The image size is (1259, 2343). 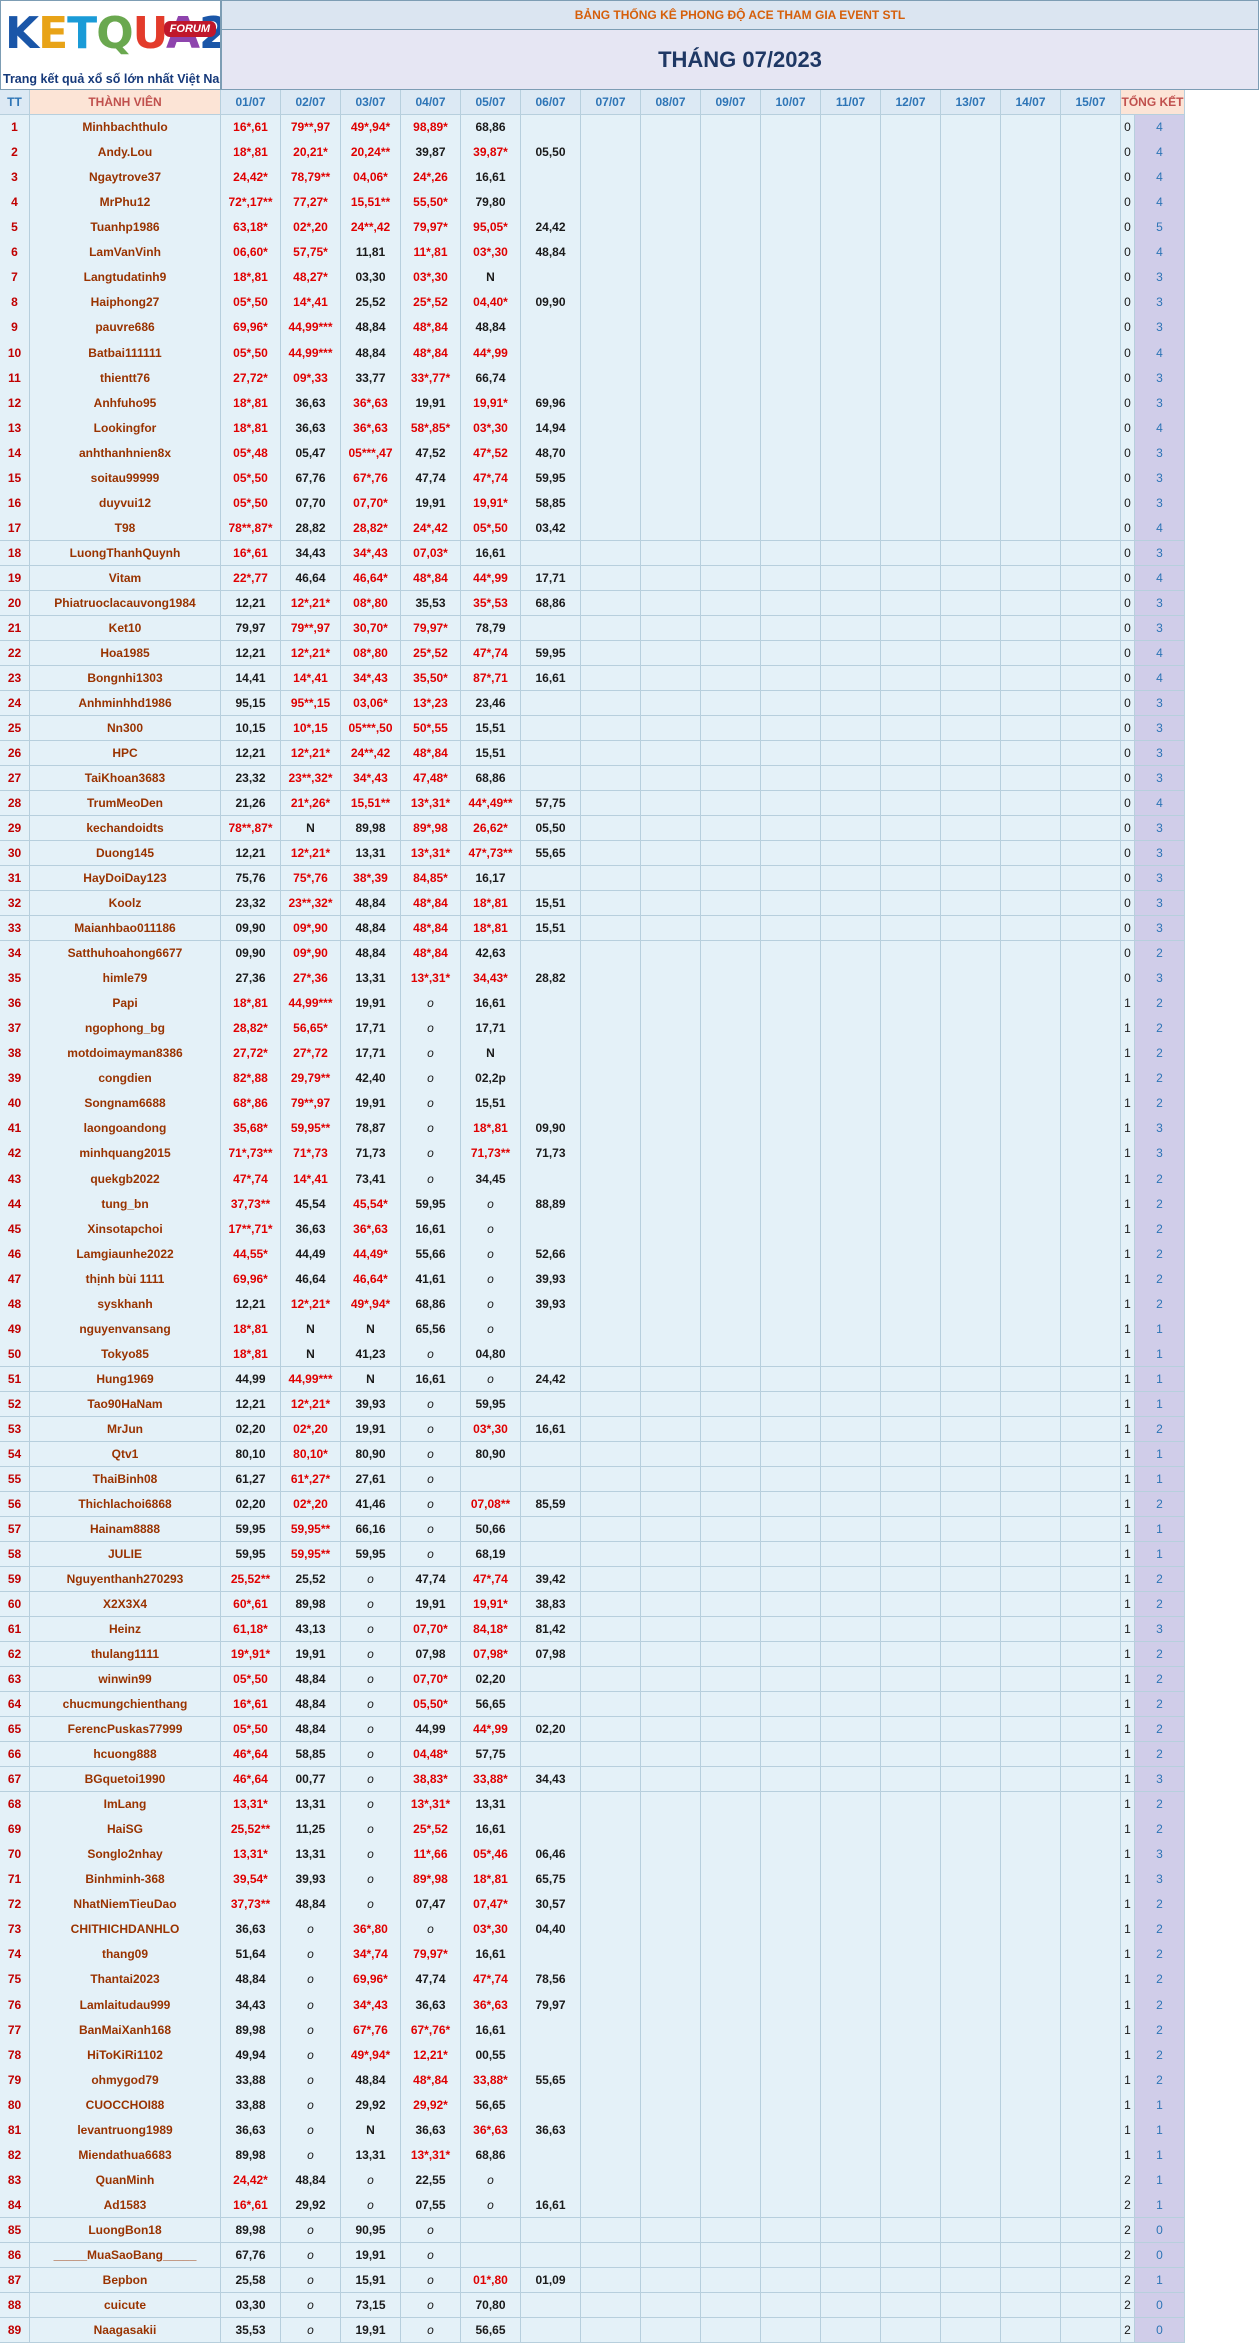 What do you see at coordinates (491, 553) in the screenshot?
I see `date-cell: 16,61` at bounding box center [491, 553].